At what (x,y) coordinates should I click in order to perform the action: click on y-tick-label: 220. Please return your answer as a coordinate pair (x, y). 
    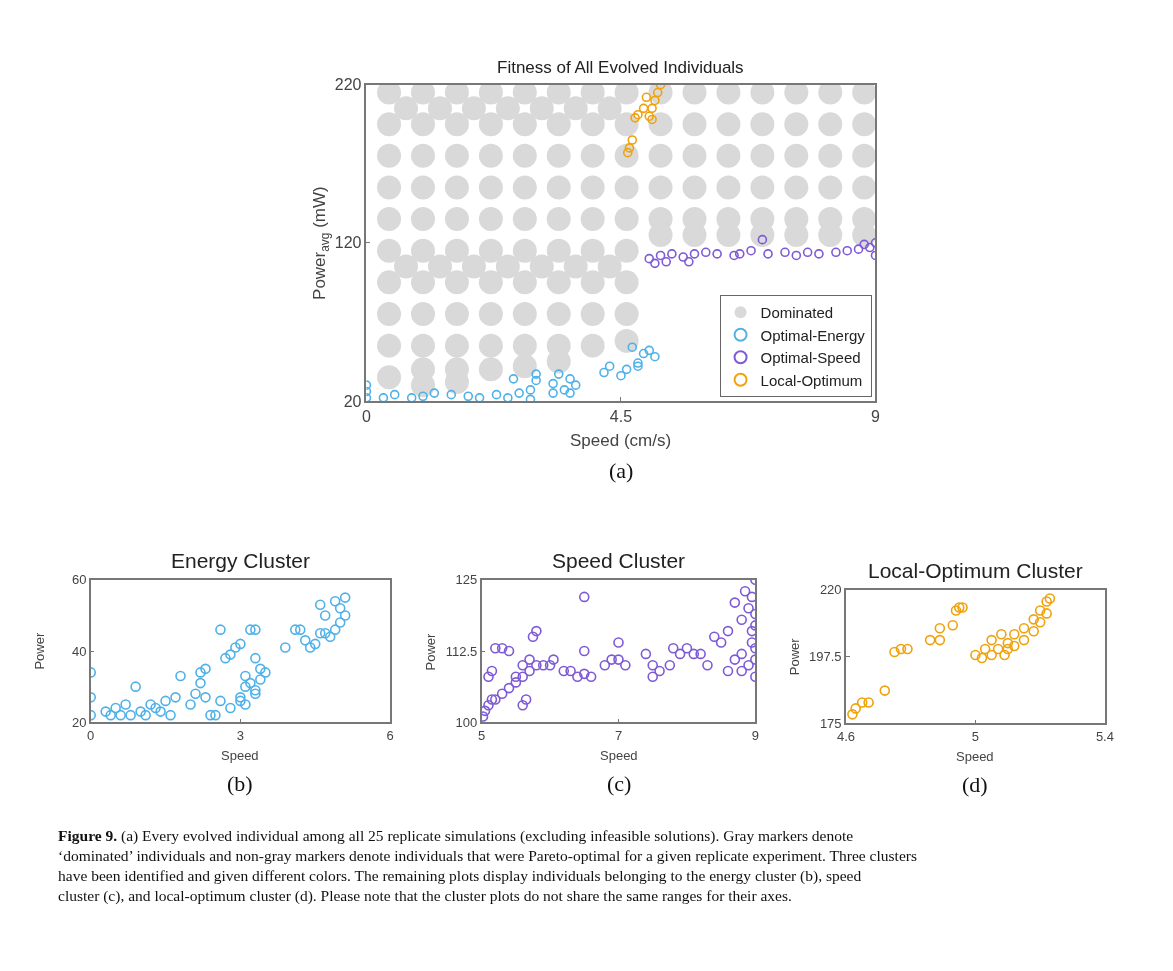
    Looking at the image, I should click on (348, 85).